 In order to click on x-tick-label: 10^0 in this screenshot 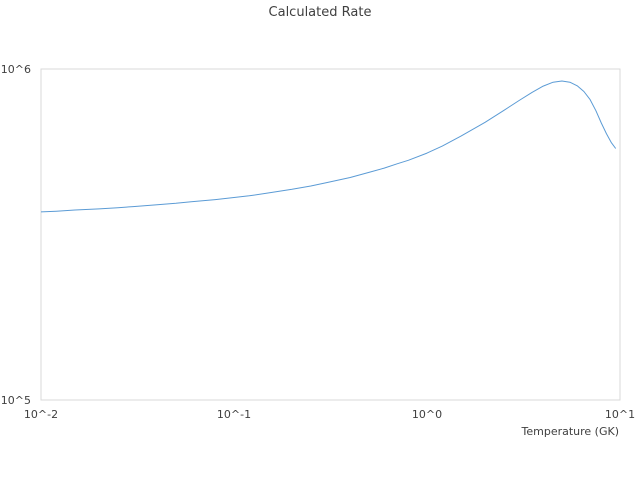, I will do `click(427, 414)`.